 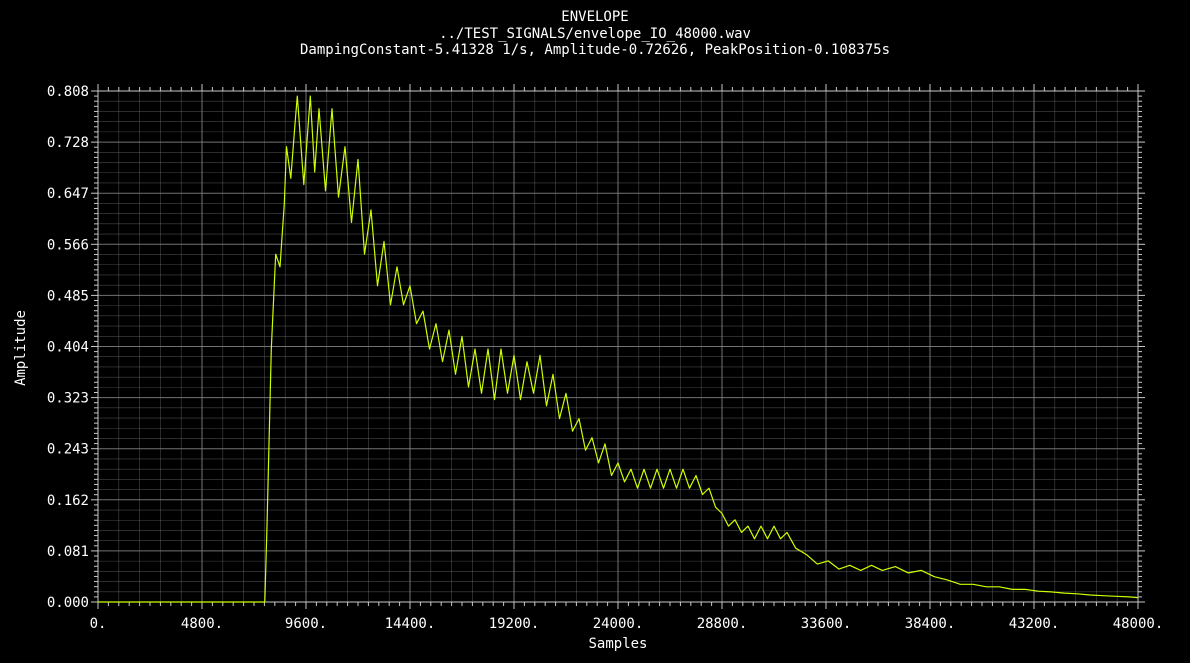 What do you see at coordinates (68, 450) in the screenshot?
I see `y-tick-label: 0.243` at bounding box center [68, 450].